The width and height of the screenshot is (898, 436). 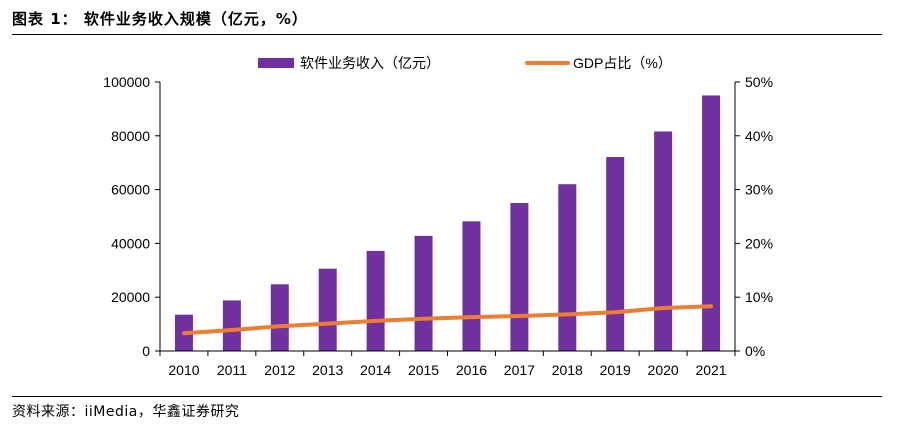 What do you see at coordinates (130, 297) in the screenshot?
I see `left-tick-label: 20000` at bounding box center [130, 297].